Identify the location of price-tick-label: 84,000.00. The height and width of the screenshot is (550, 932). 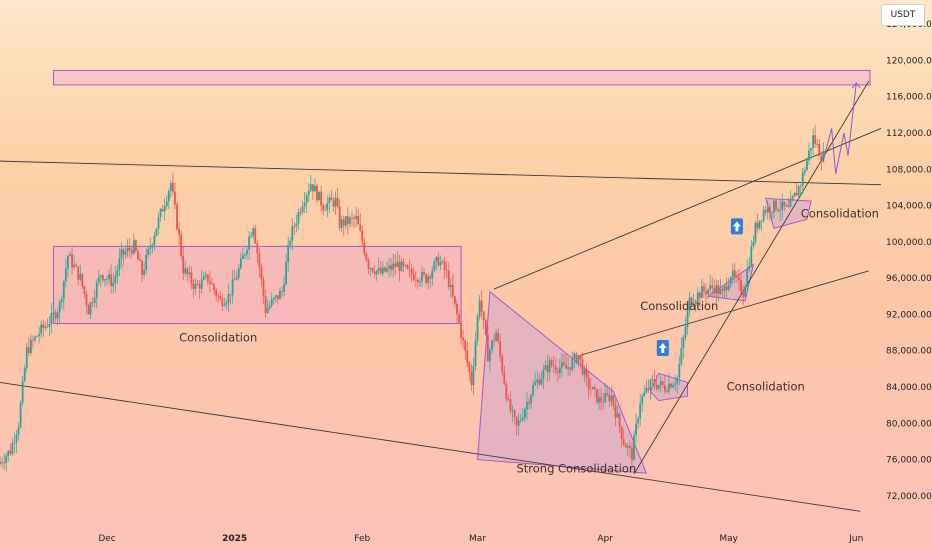
(909, 388).